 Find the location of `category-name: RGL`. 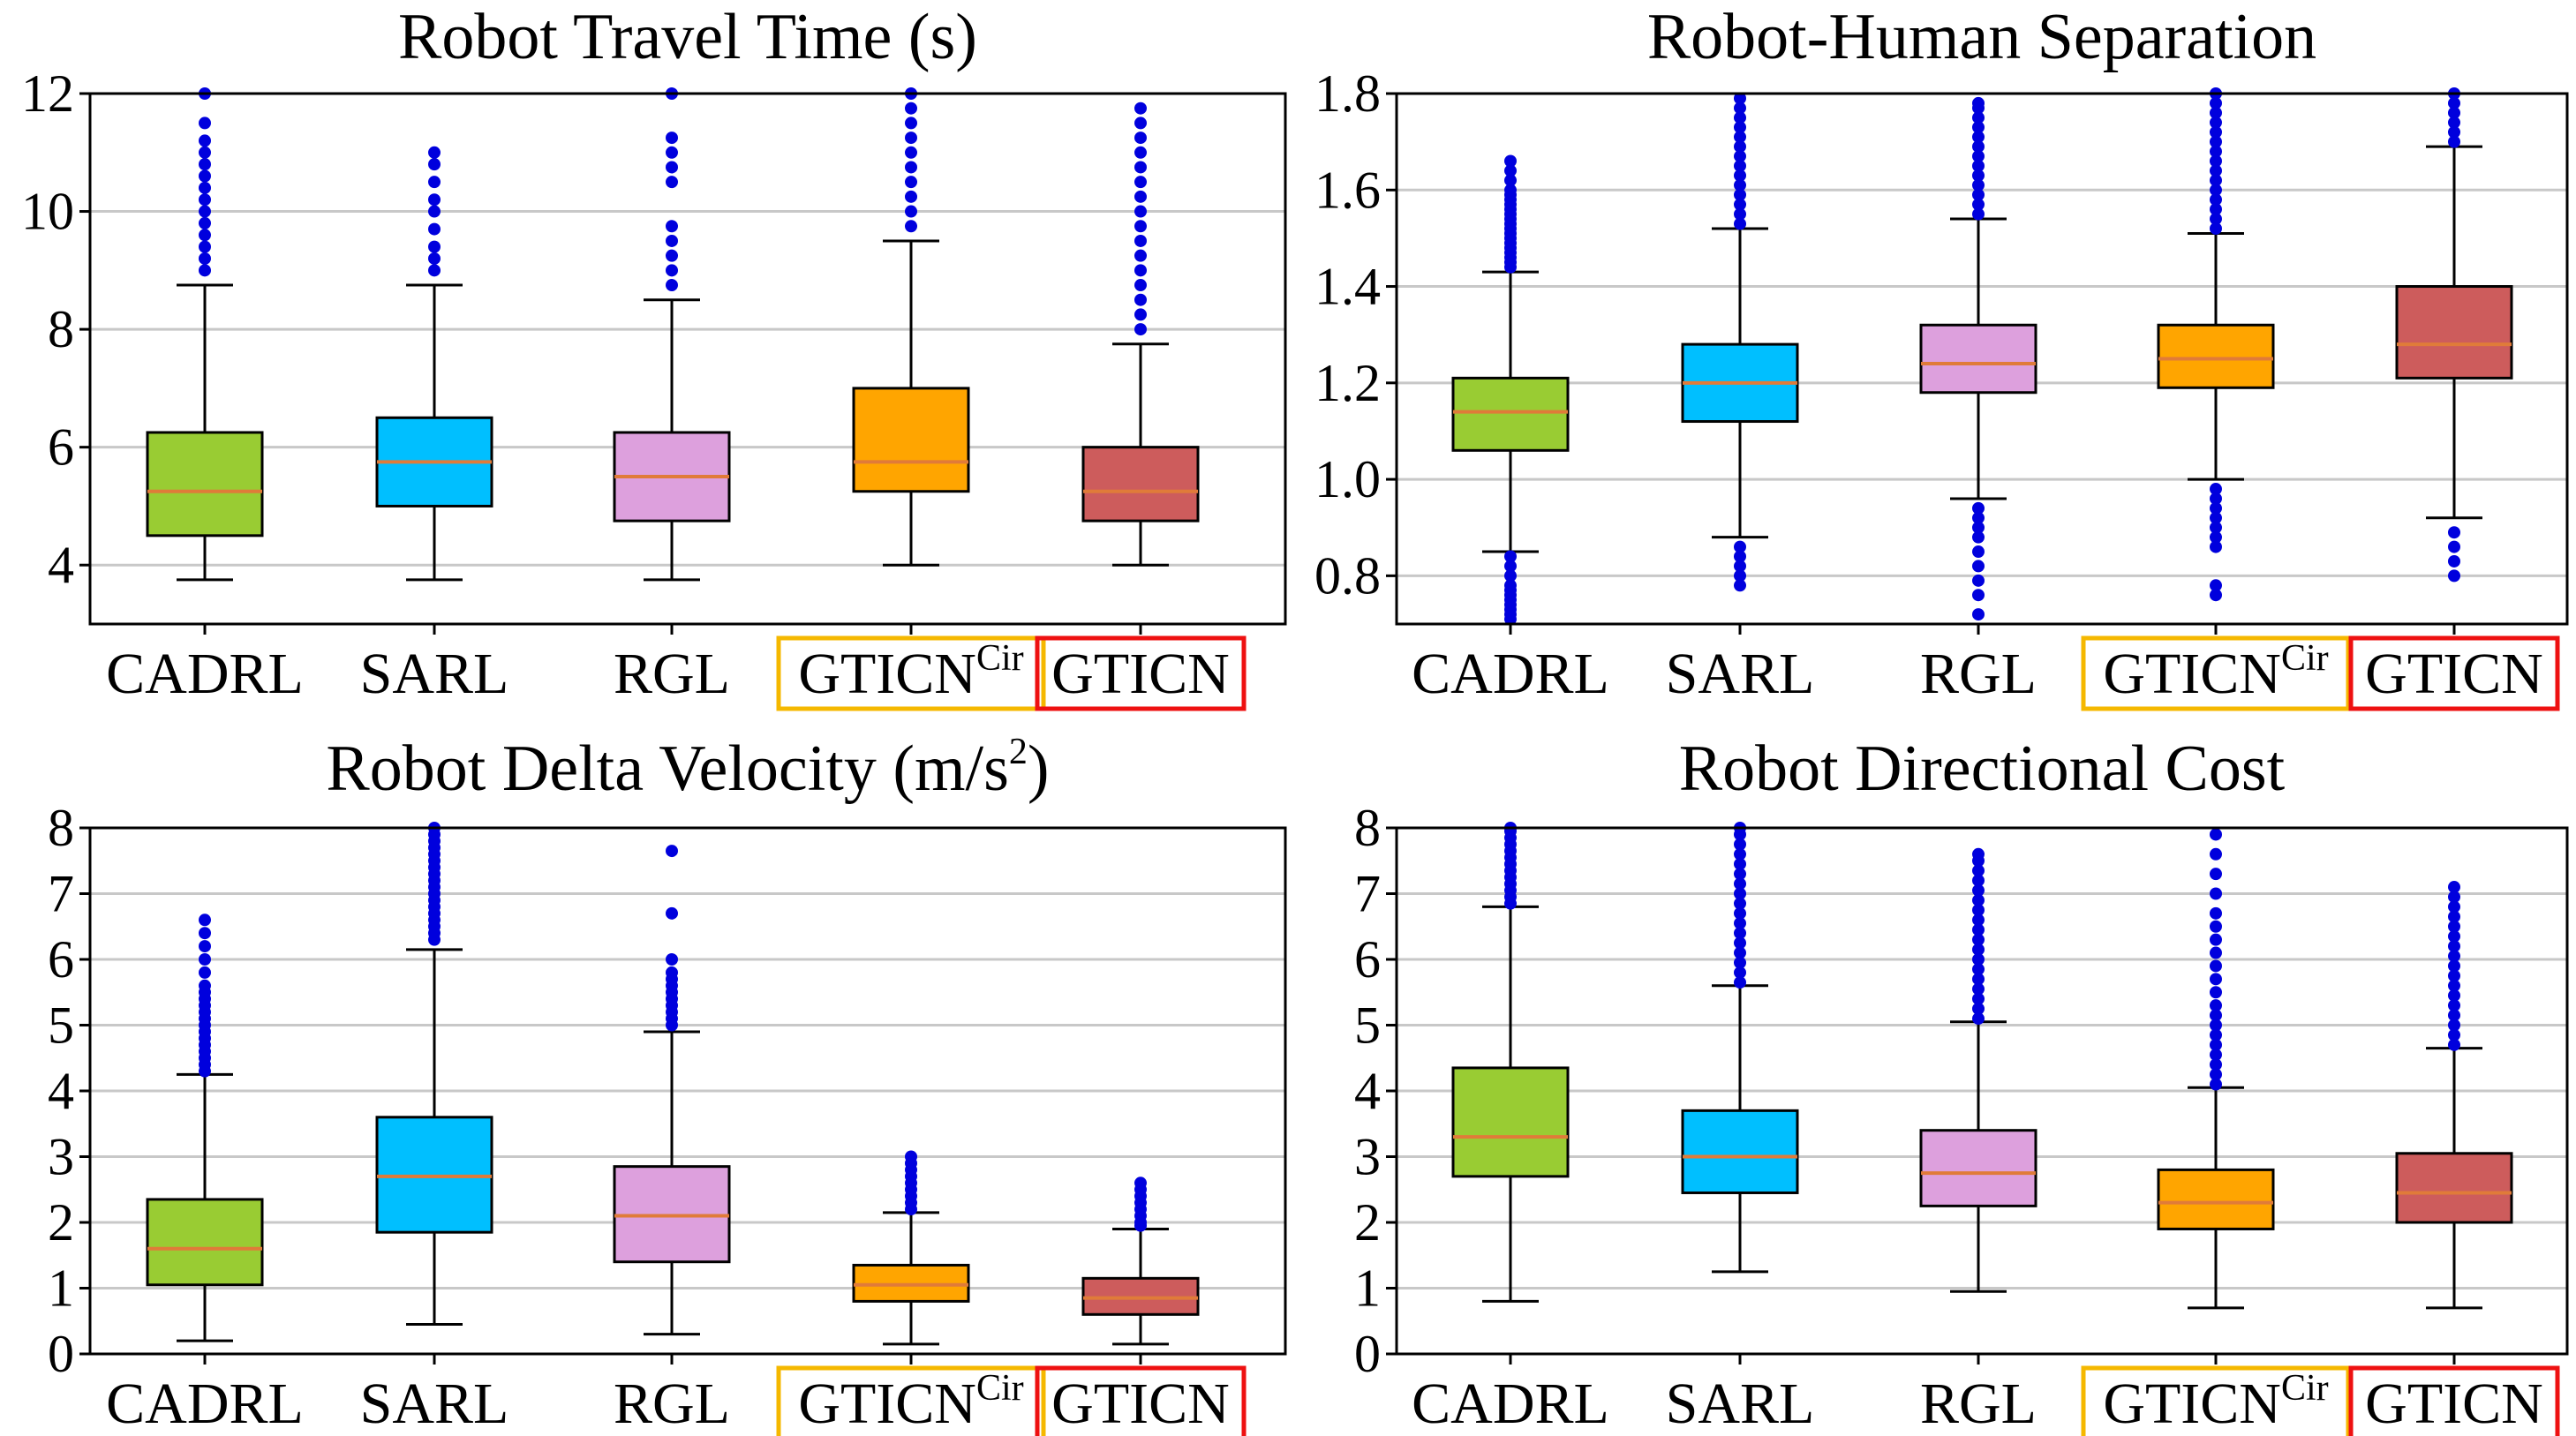

category-name: RGL is located at coordinates (1979, 674).